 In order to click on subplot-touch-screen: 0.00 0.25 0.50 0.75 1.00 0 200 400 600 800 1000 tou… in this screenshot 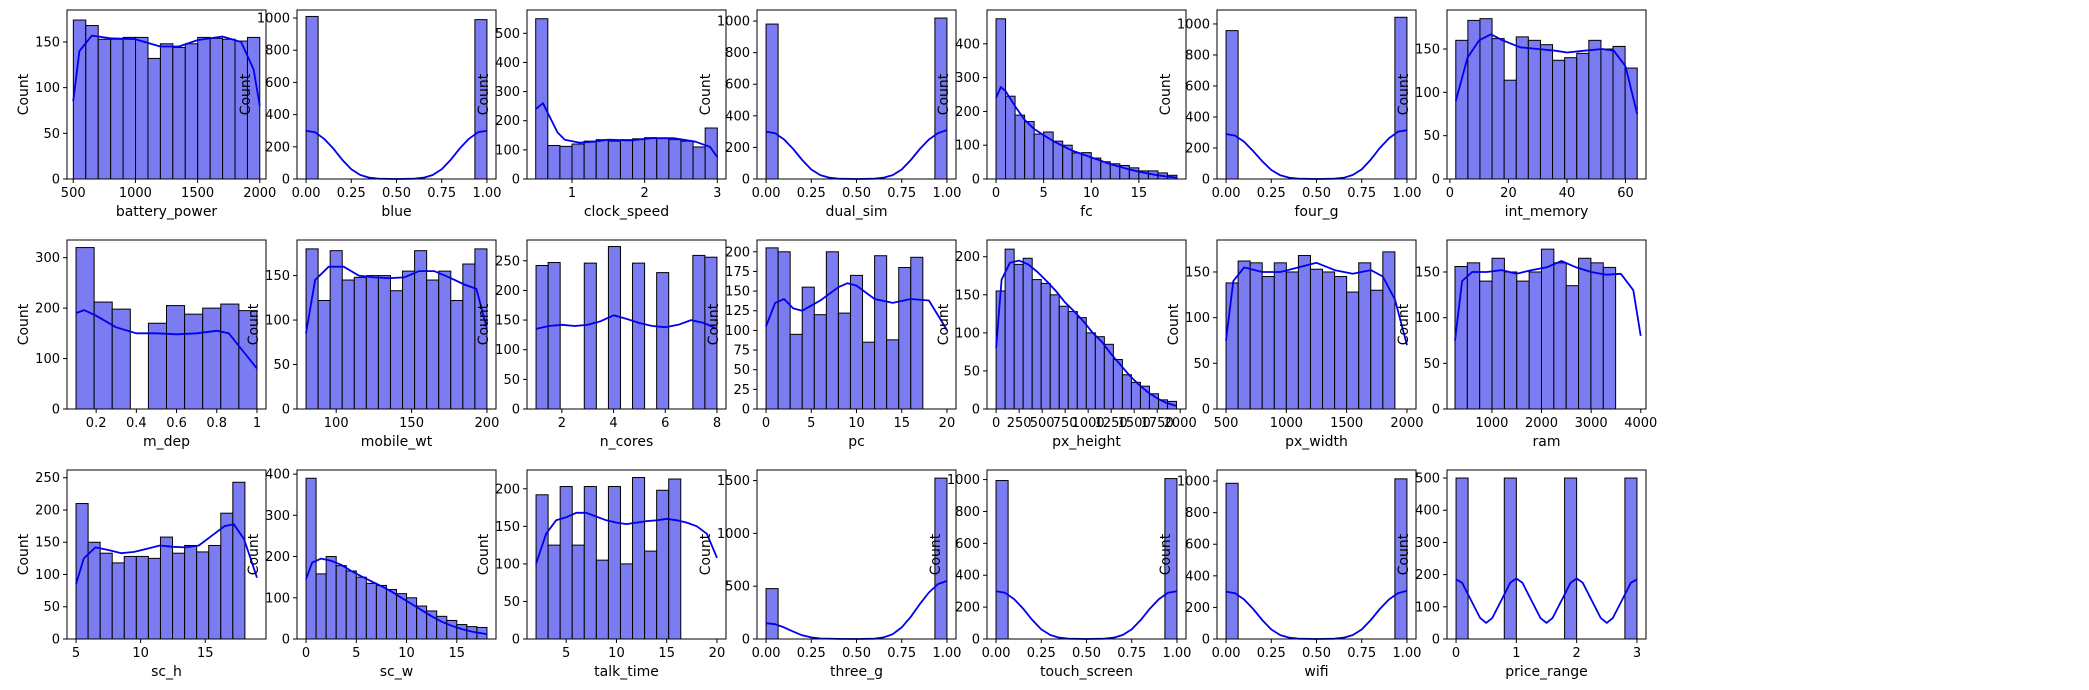, I will do `click(1059, 574)`.